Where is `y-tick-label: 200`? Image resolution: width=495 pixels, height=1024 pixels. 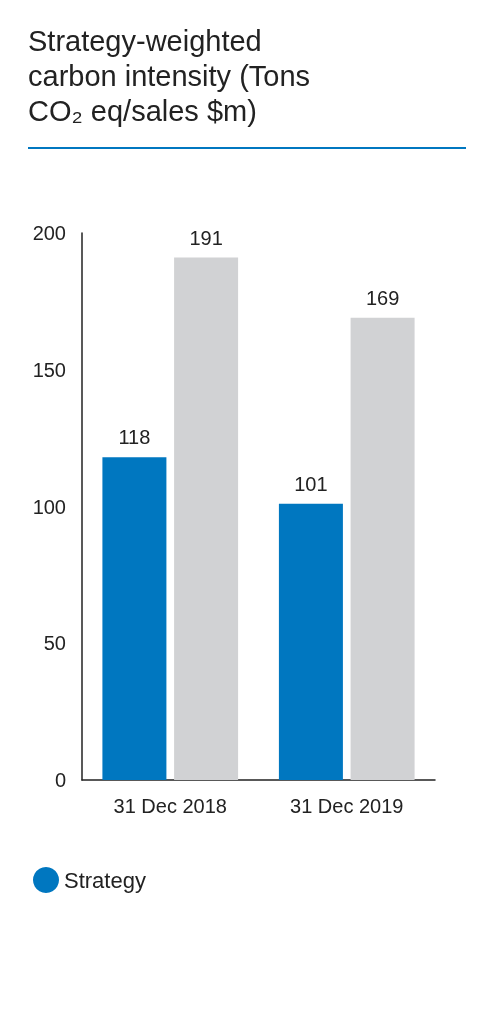
y-tick-label: 200 is located at coordinates (49, 233).